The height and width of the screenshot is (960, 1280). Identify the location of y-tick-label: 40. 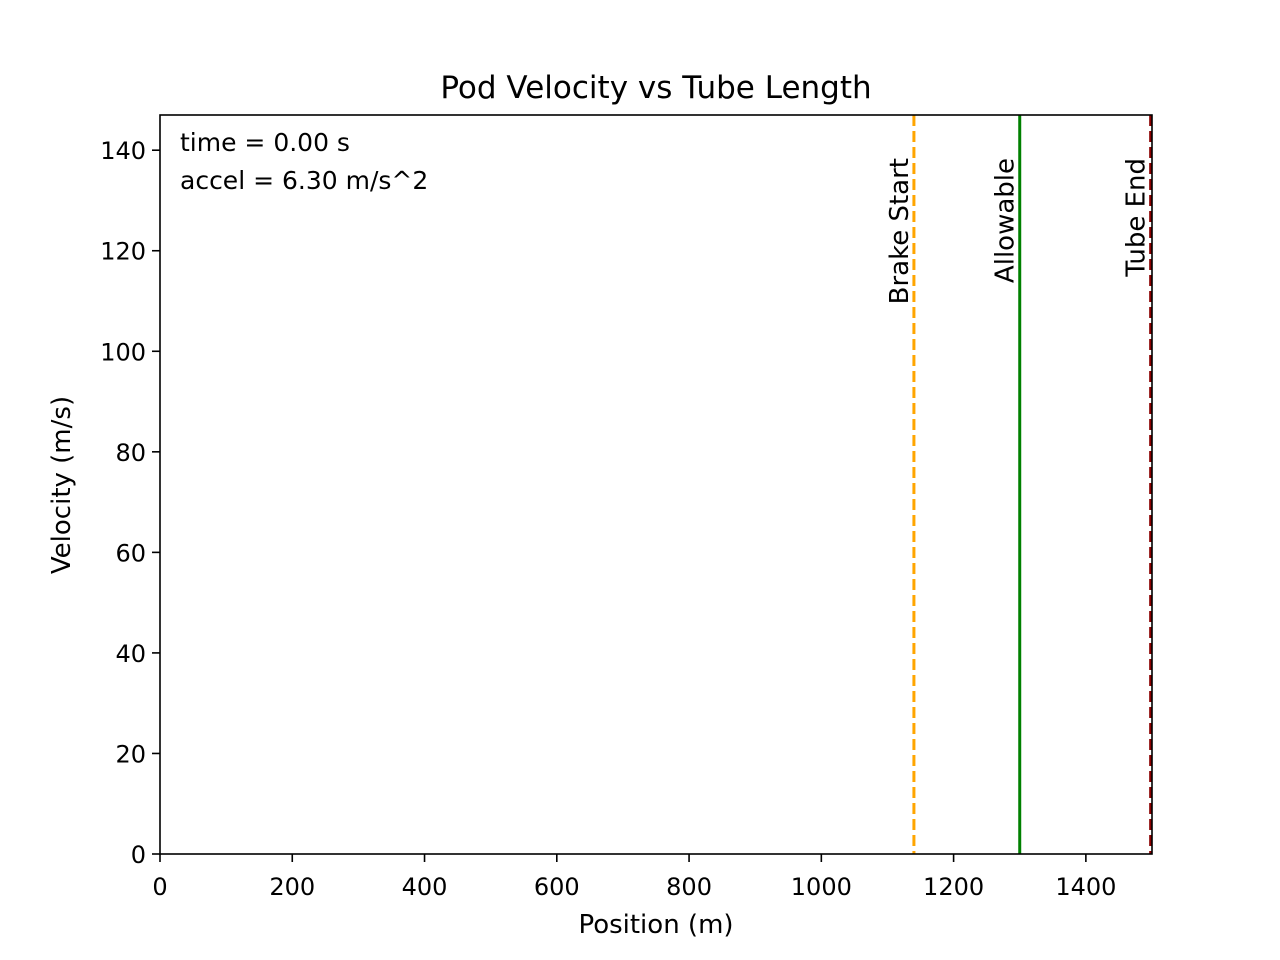
(130, 654).